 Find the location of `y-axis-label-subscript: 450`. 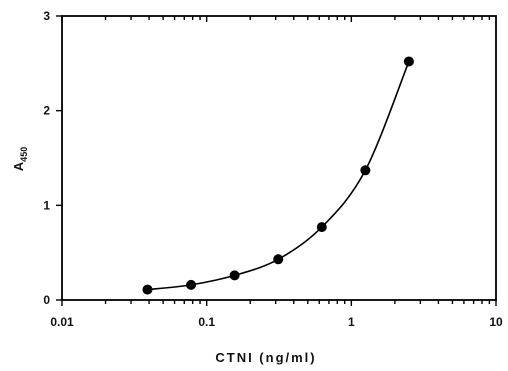

y-axis-label-subscript: 450 is located at coordinates (24, 154).